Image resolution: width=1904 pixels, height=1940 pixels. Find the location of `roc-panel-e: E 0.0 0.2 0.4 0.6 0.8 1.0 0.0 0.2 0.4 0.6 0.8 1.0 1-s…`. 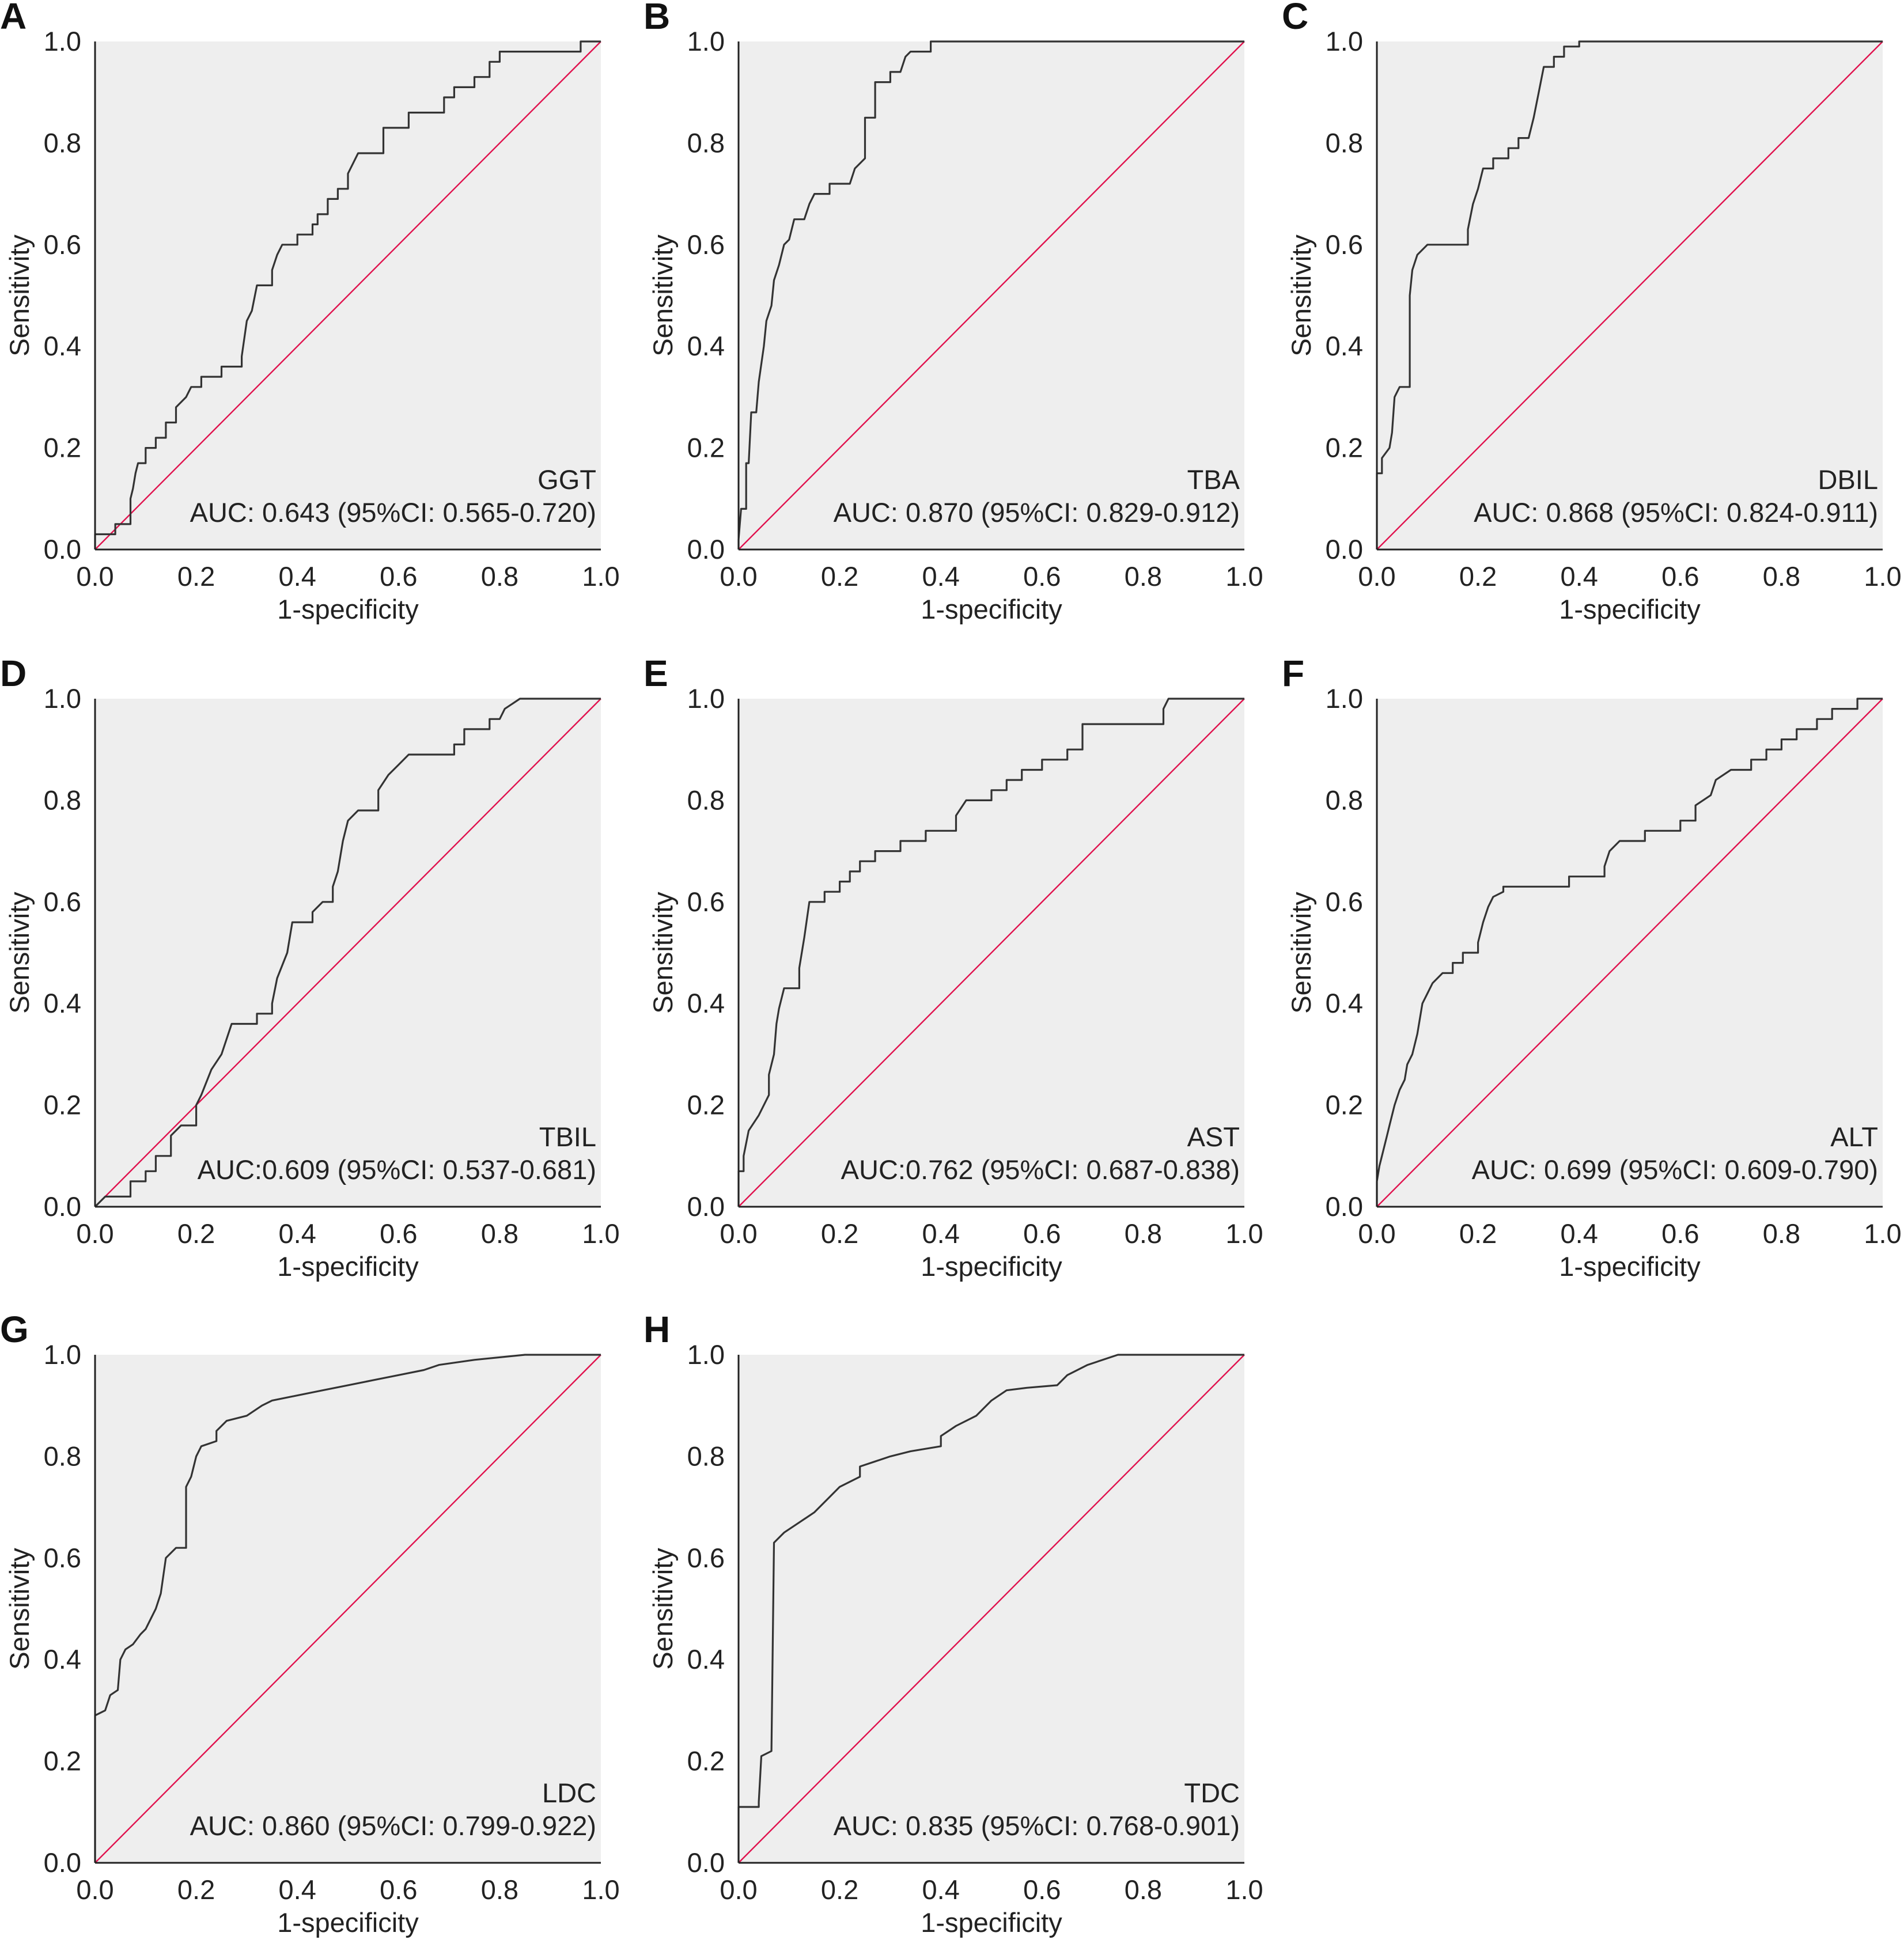

roc-panel-e: E 0.0 0.2 0.4 0.6 0.8 1.0 0.0 0.2 0.4 0.6 0.8 1.0 1-s… is located at coordinates (953, 967).